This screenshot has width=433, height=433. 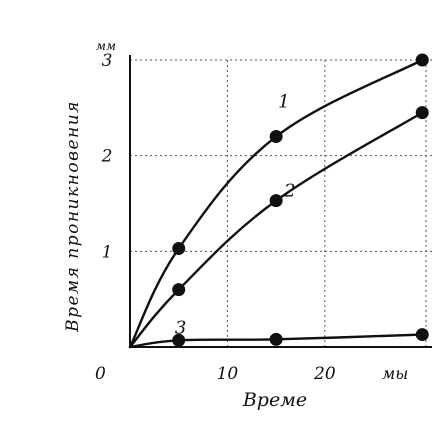 I want to click on series-label: 1, so click(x=283, y=101).